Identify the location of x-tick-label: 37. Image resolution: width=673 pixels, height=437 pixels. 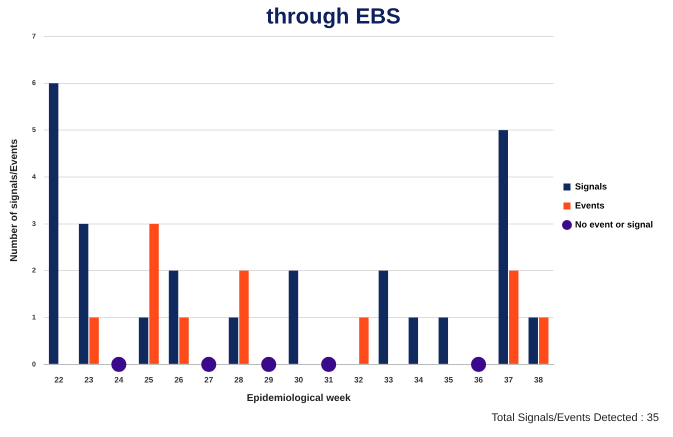
(509, 379).